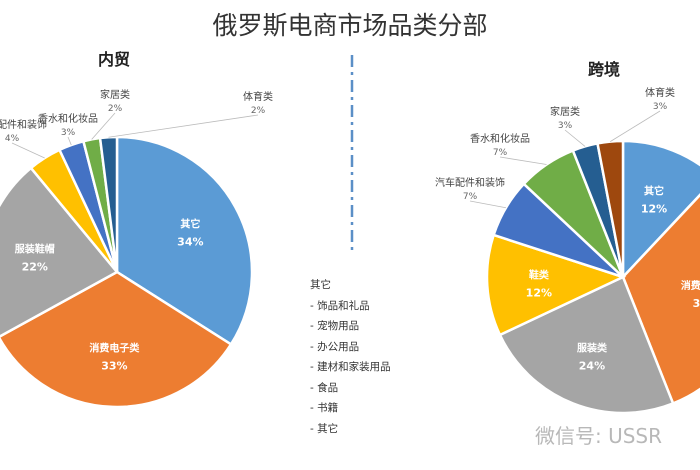 The height and width of the screenshot is (470, 700). Describe the element at coordinates (539, 274) in the screenshot. I see `slice-label: 鞋类` at that location.